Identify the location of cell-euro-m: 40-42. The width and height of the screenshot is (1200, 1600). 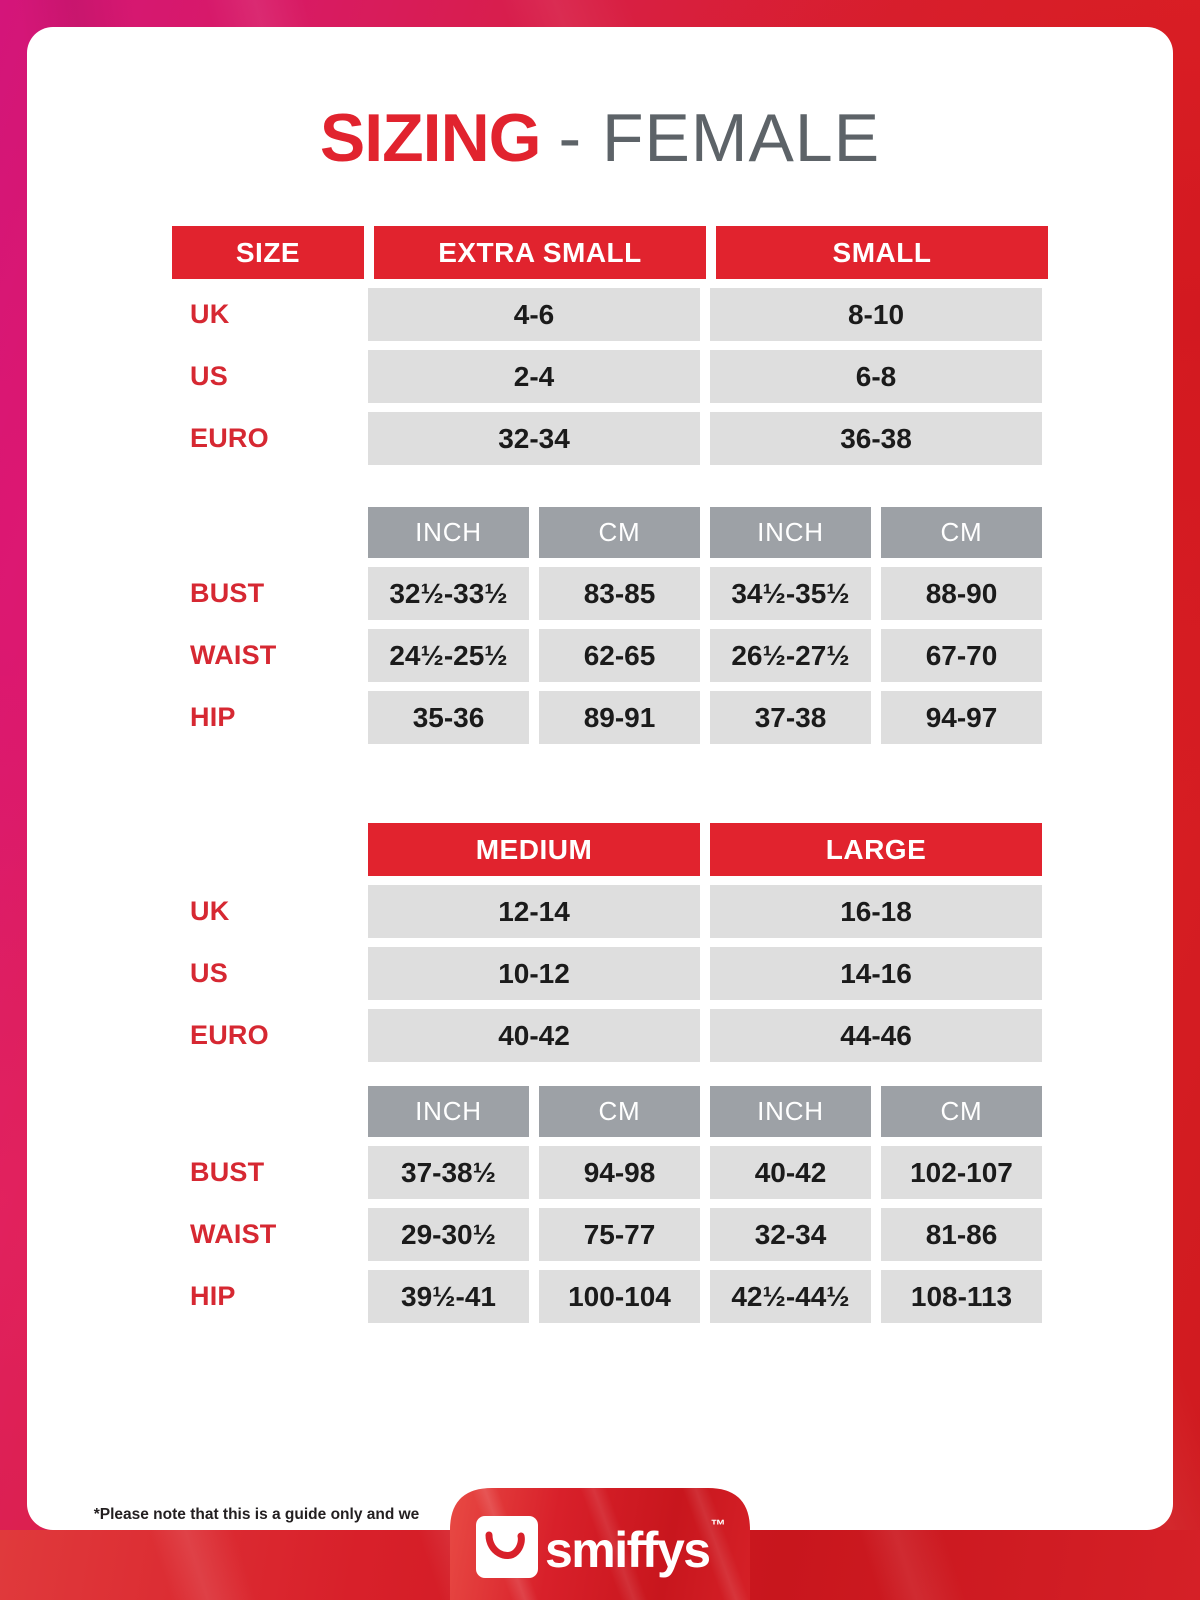
(534, 1035).